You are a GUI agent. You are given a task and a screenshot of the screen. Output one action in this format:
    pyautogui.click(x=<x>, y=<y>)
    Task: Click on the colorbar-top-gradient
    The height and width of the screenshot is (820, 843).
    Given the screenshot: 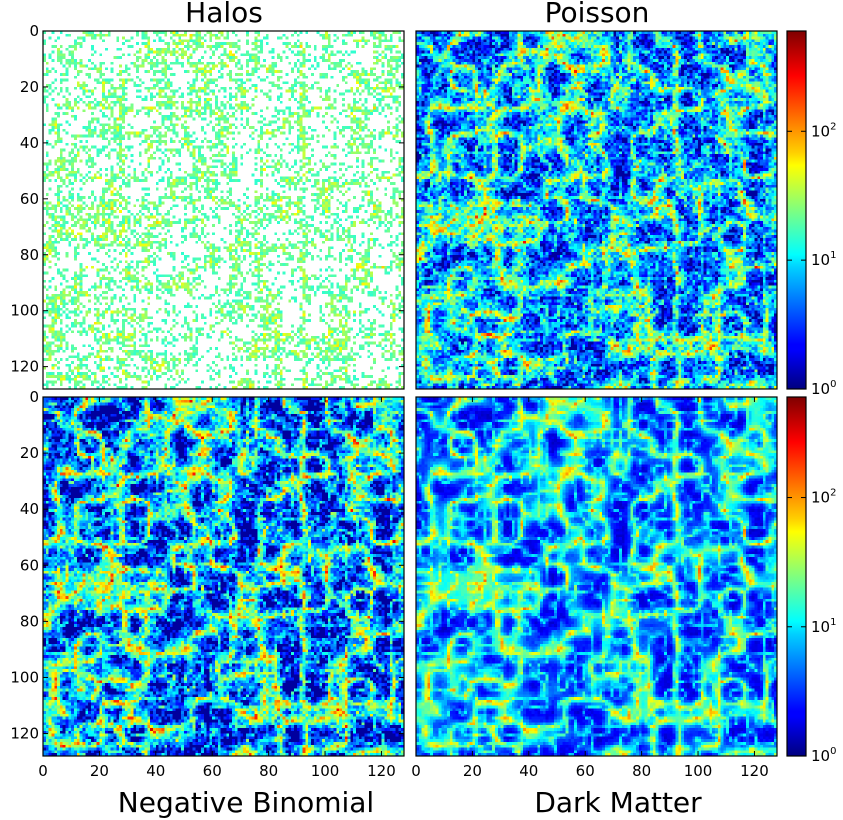 What is the action you would take?
    pyautogui.click(x=796, y=210)
    